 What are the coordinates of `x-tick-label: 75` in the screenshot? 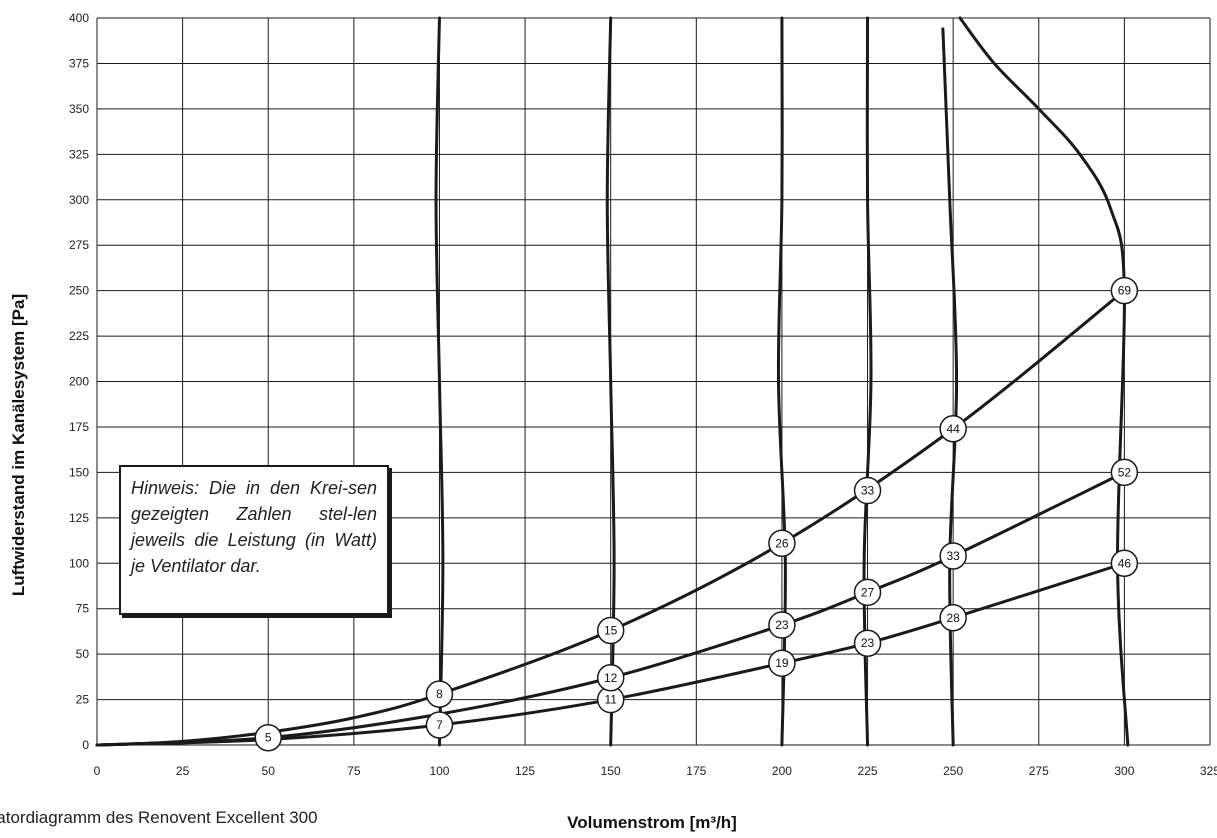 It's located at (354, 771).